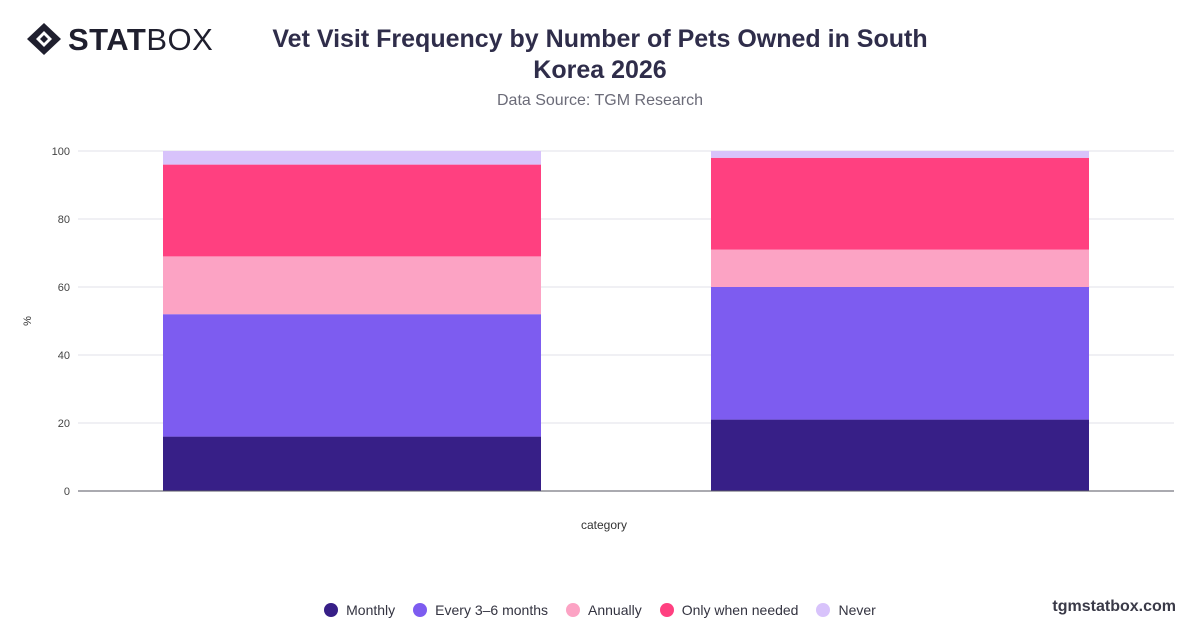  I want to click on y-tick-label: 100, so click(61, 152).